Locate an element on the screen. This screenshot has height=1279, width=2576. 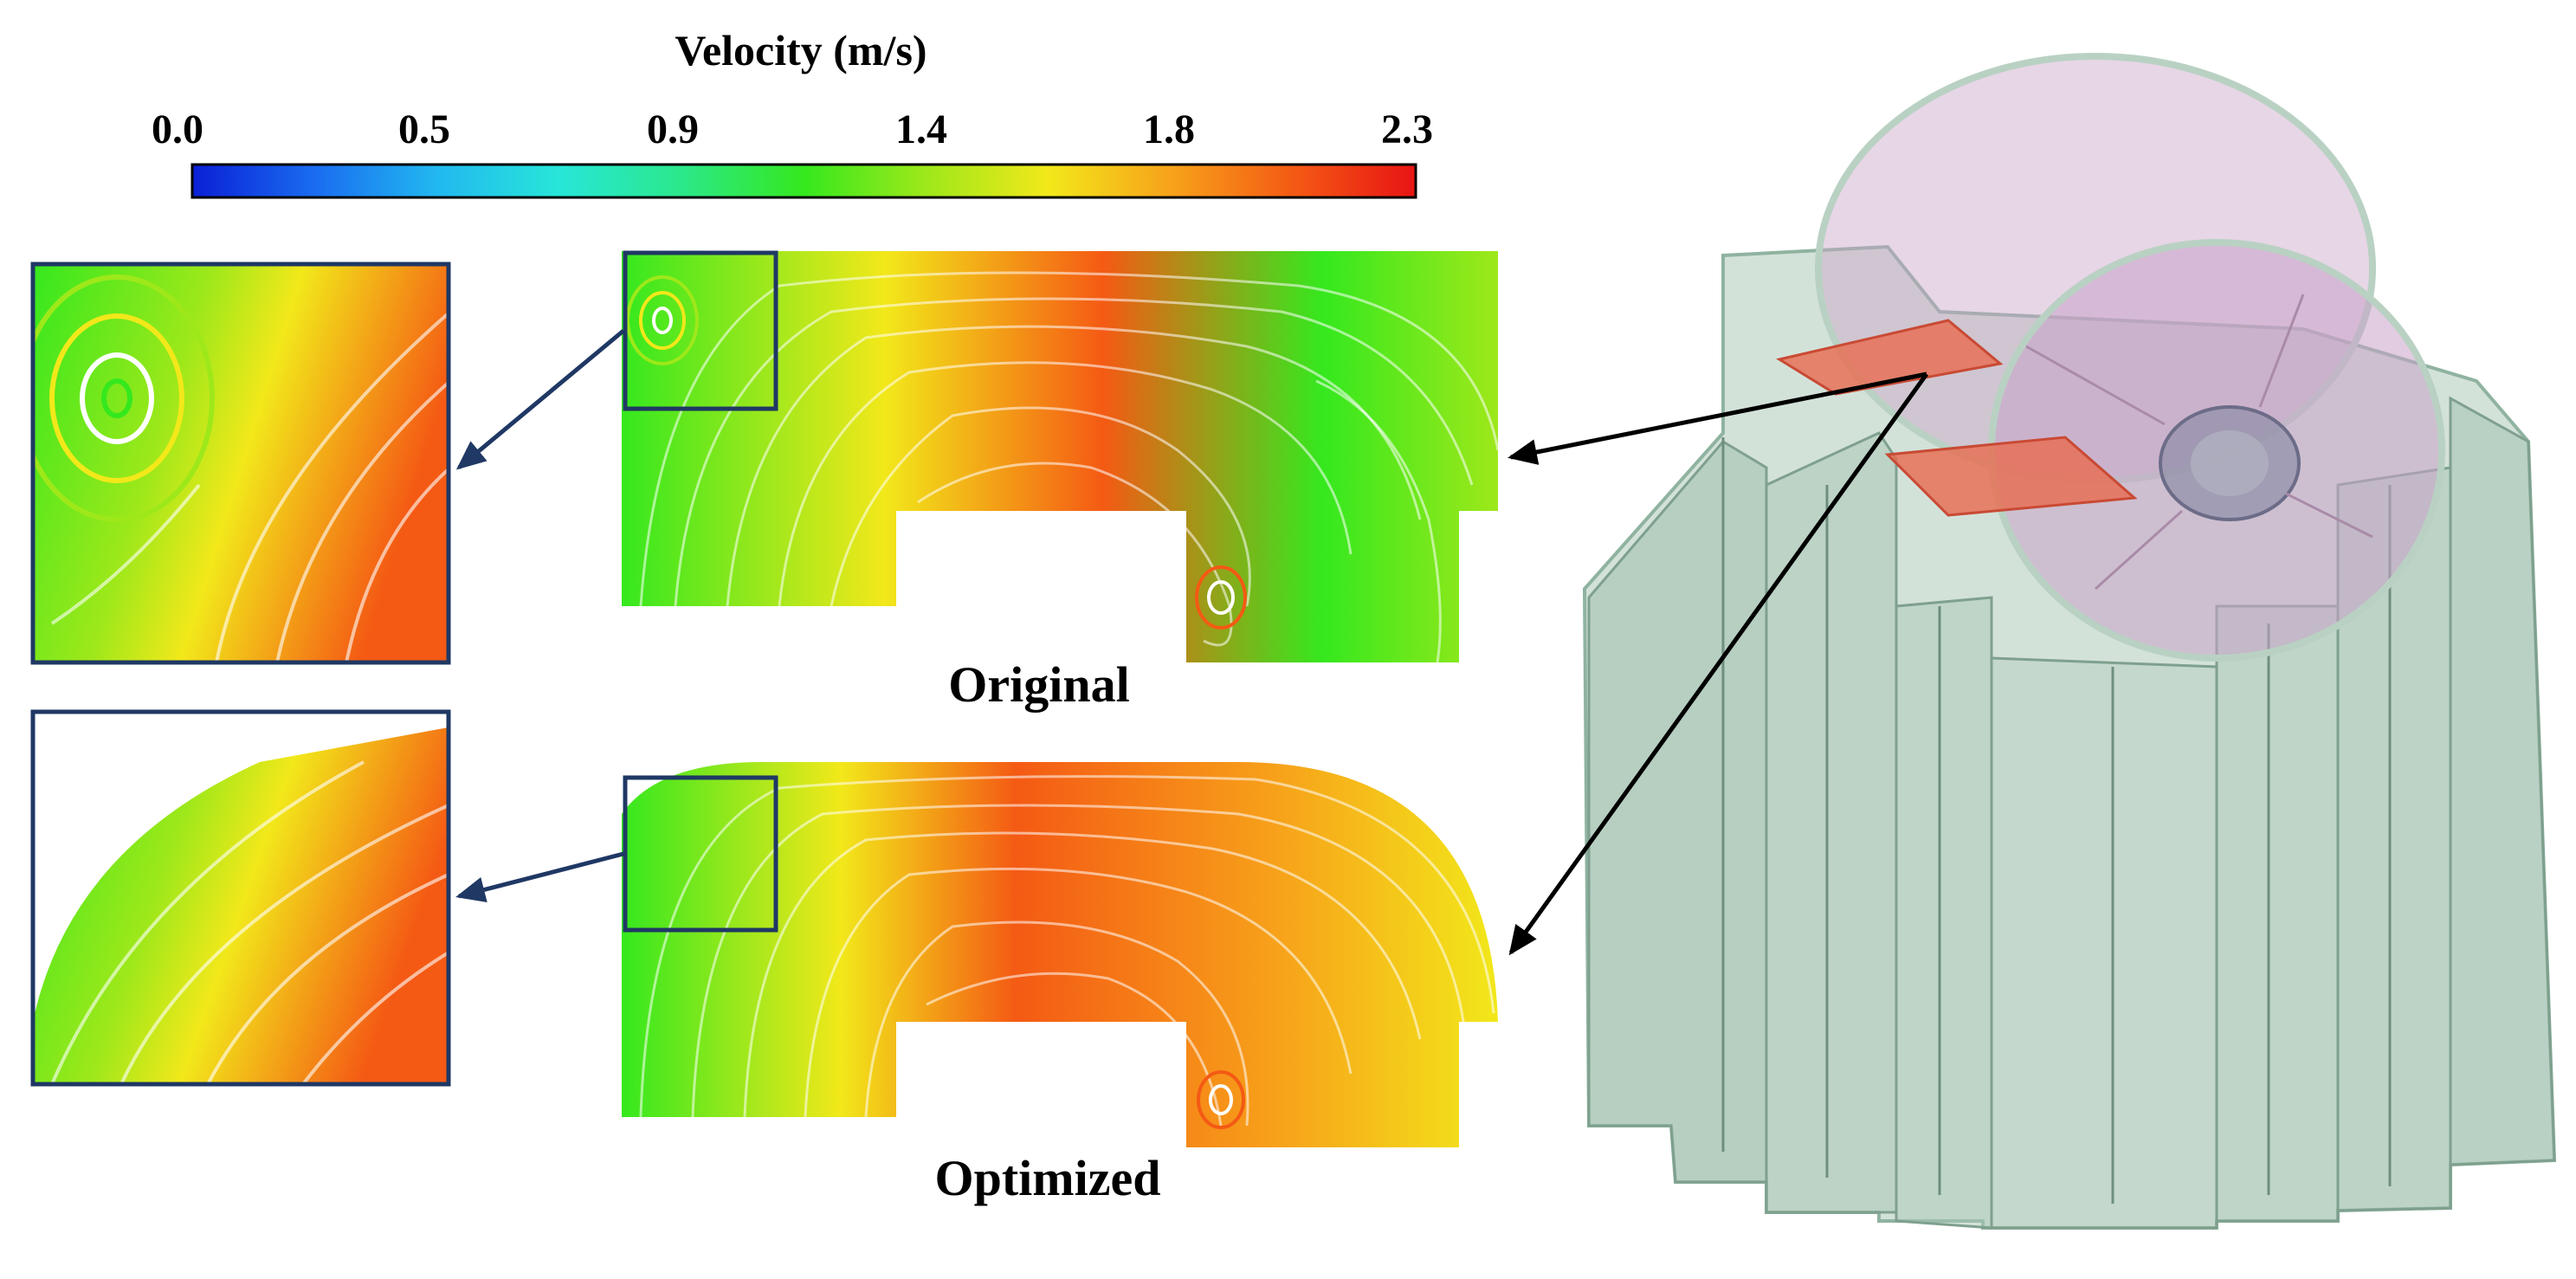
optimized-label: Optimized is located at coordinates (1048, 1178).